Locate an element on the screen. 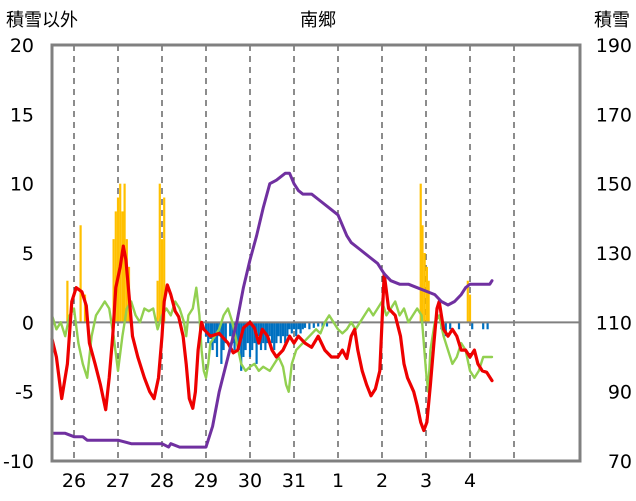 This screenshot has height=501, width=636. left-tick-label: 15 is located at coordinates (22, 115).